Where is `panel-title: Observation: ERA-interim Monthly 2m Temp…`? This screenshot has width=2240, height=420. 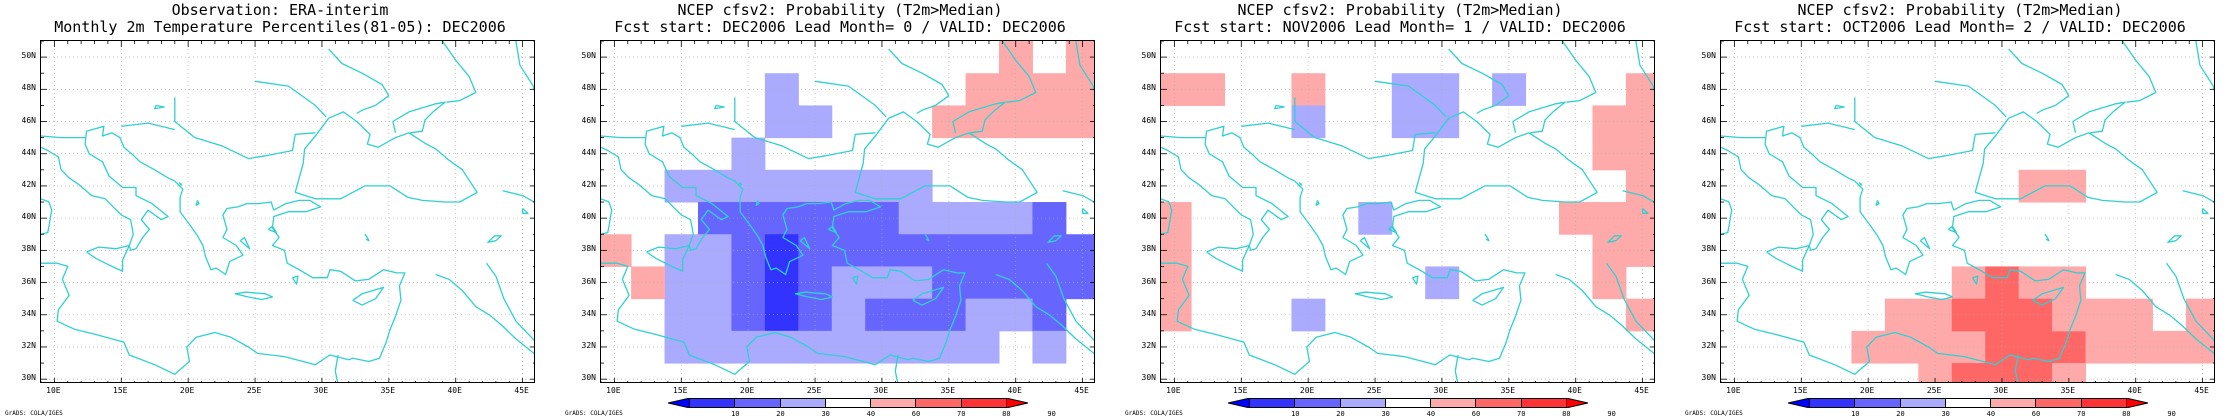 panel-title: Observation: ERA-interim Monthly 2m Temp… is located at coordinates (280, 19).